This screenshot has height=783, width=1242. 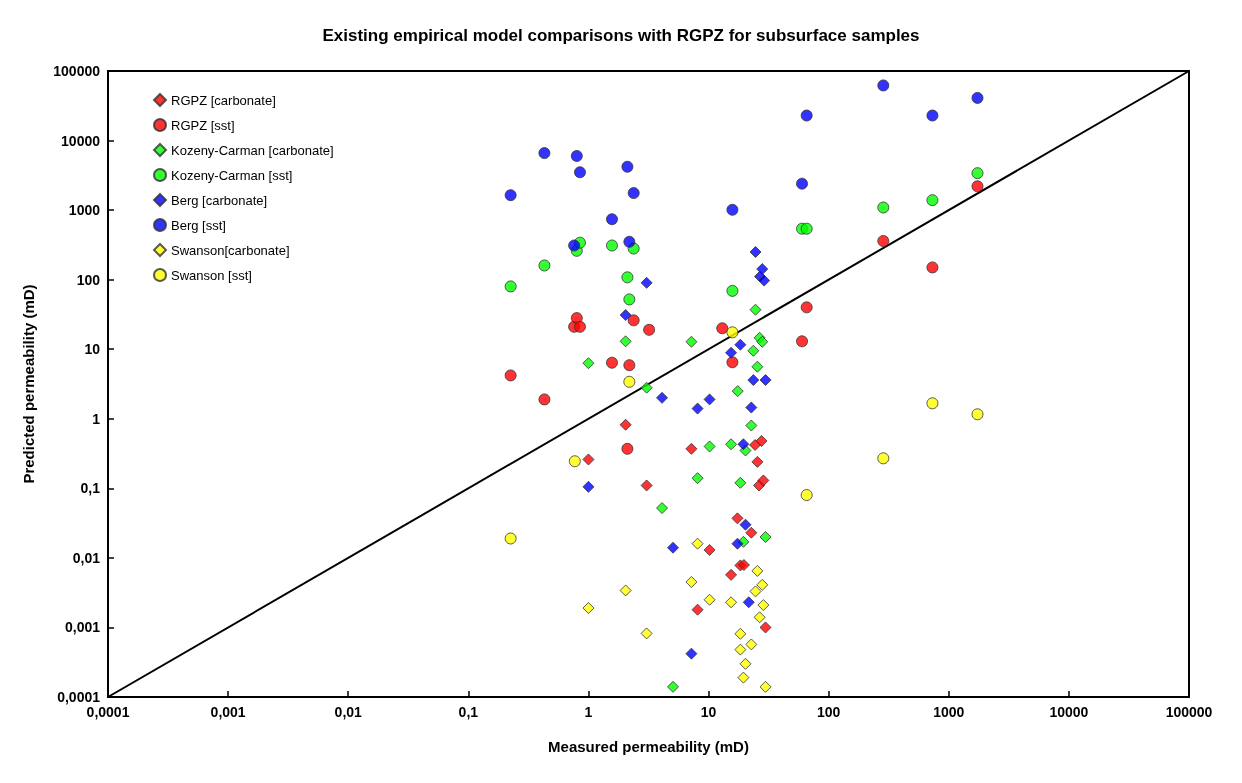 I want to click on x-tick-label: 0,001, so click(x=228, y=712).